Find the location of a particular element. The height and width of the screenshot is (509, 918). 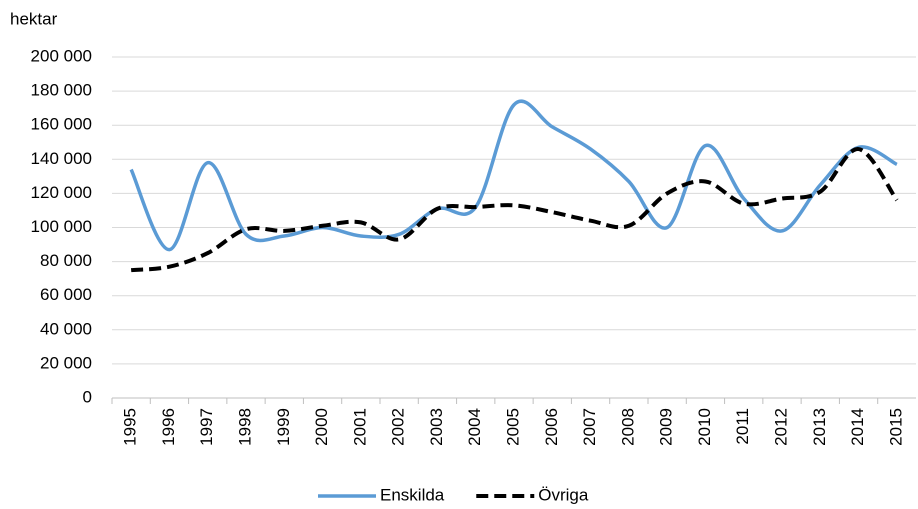

x-tick-label: 2012 is located at coordinates (780, 427).